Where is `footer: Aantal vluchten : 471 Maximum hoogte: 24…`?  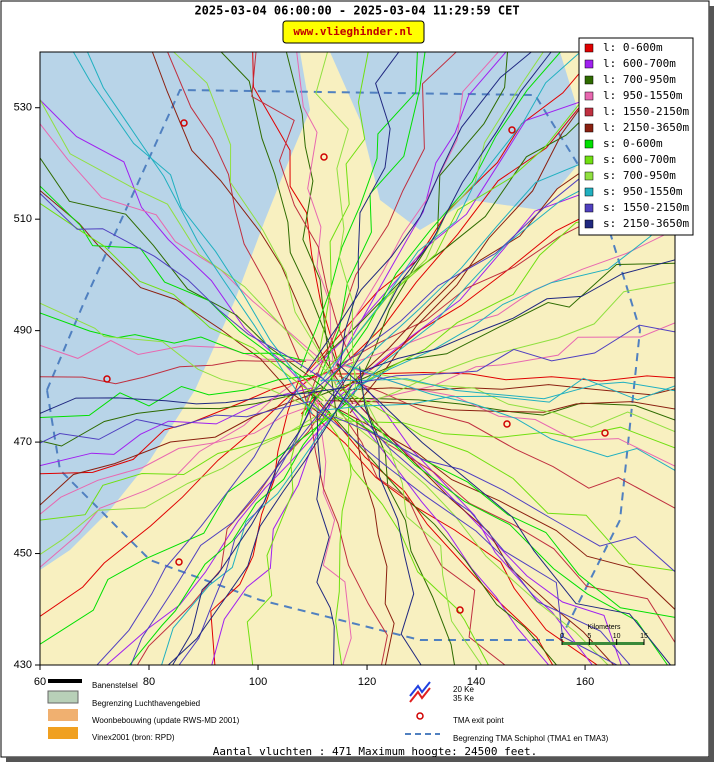
footer: Aantal vluchten : 471 Maximum hoogte: 24… is located at coordinates (375, 751).